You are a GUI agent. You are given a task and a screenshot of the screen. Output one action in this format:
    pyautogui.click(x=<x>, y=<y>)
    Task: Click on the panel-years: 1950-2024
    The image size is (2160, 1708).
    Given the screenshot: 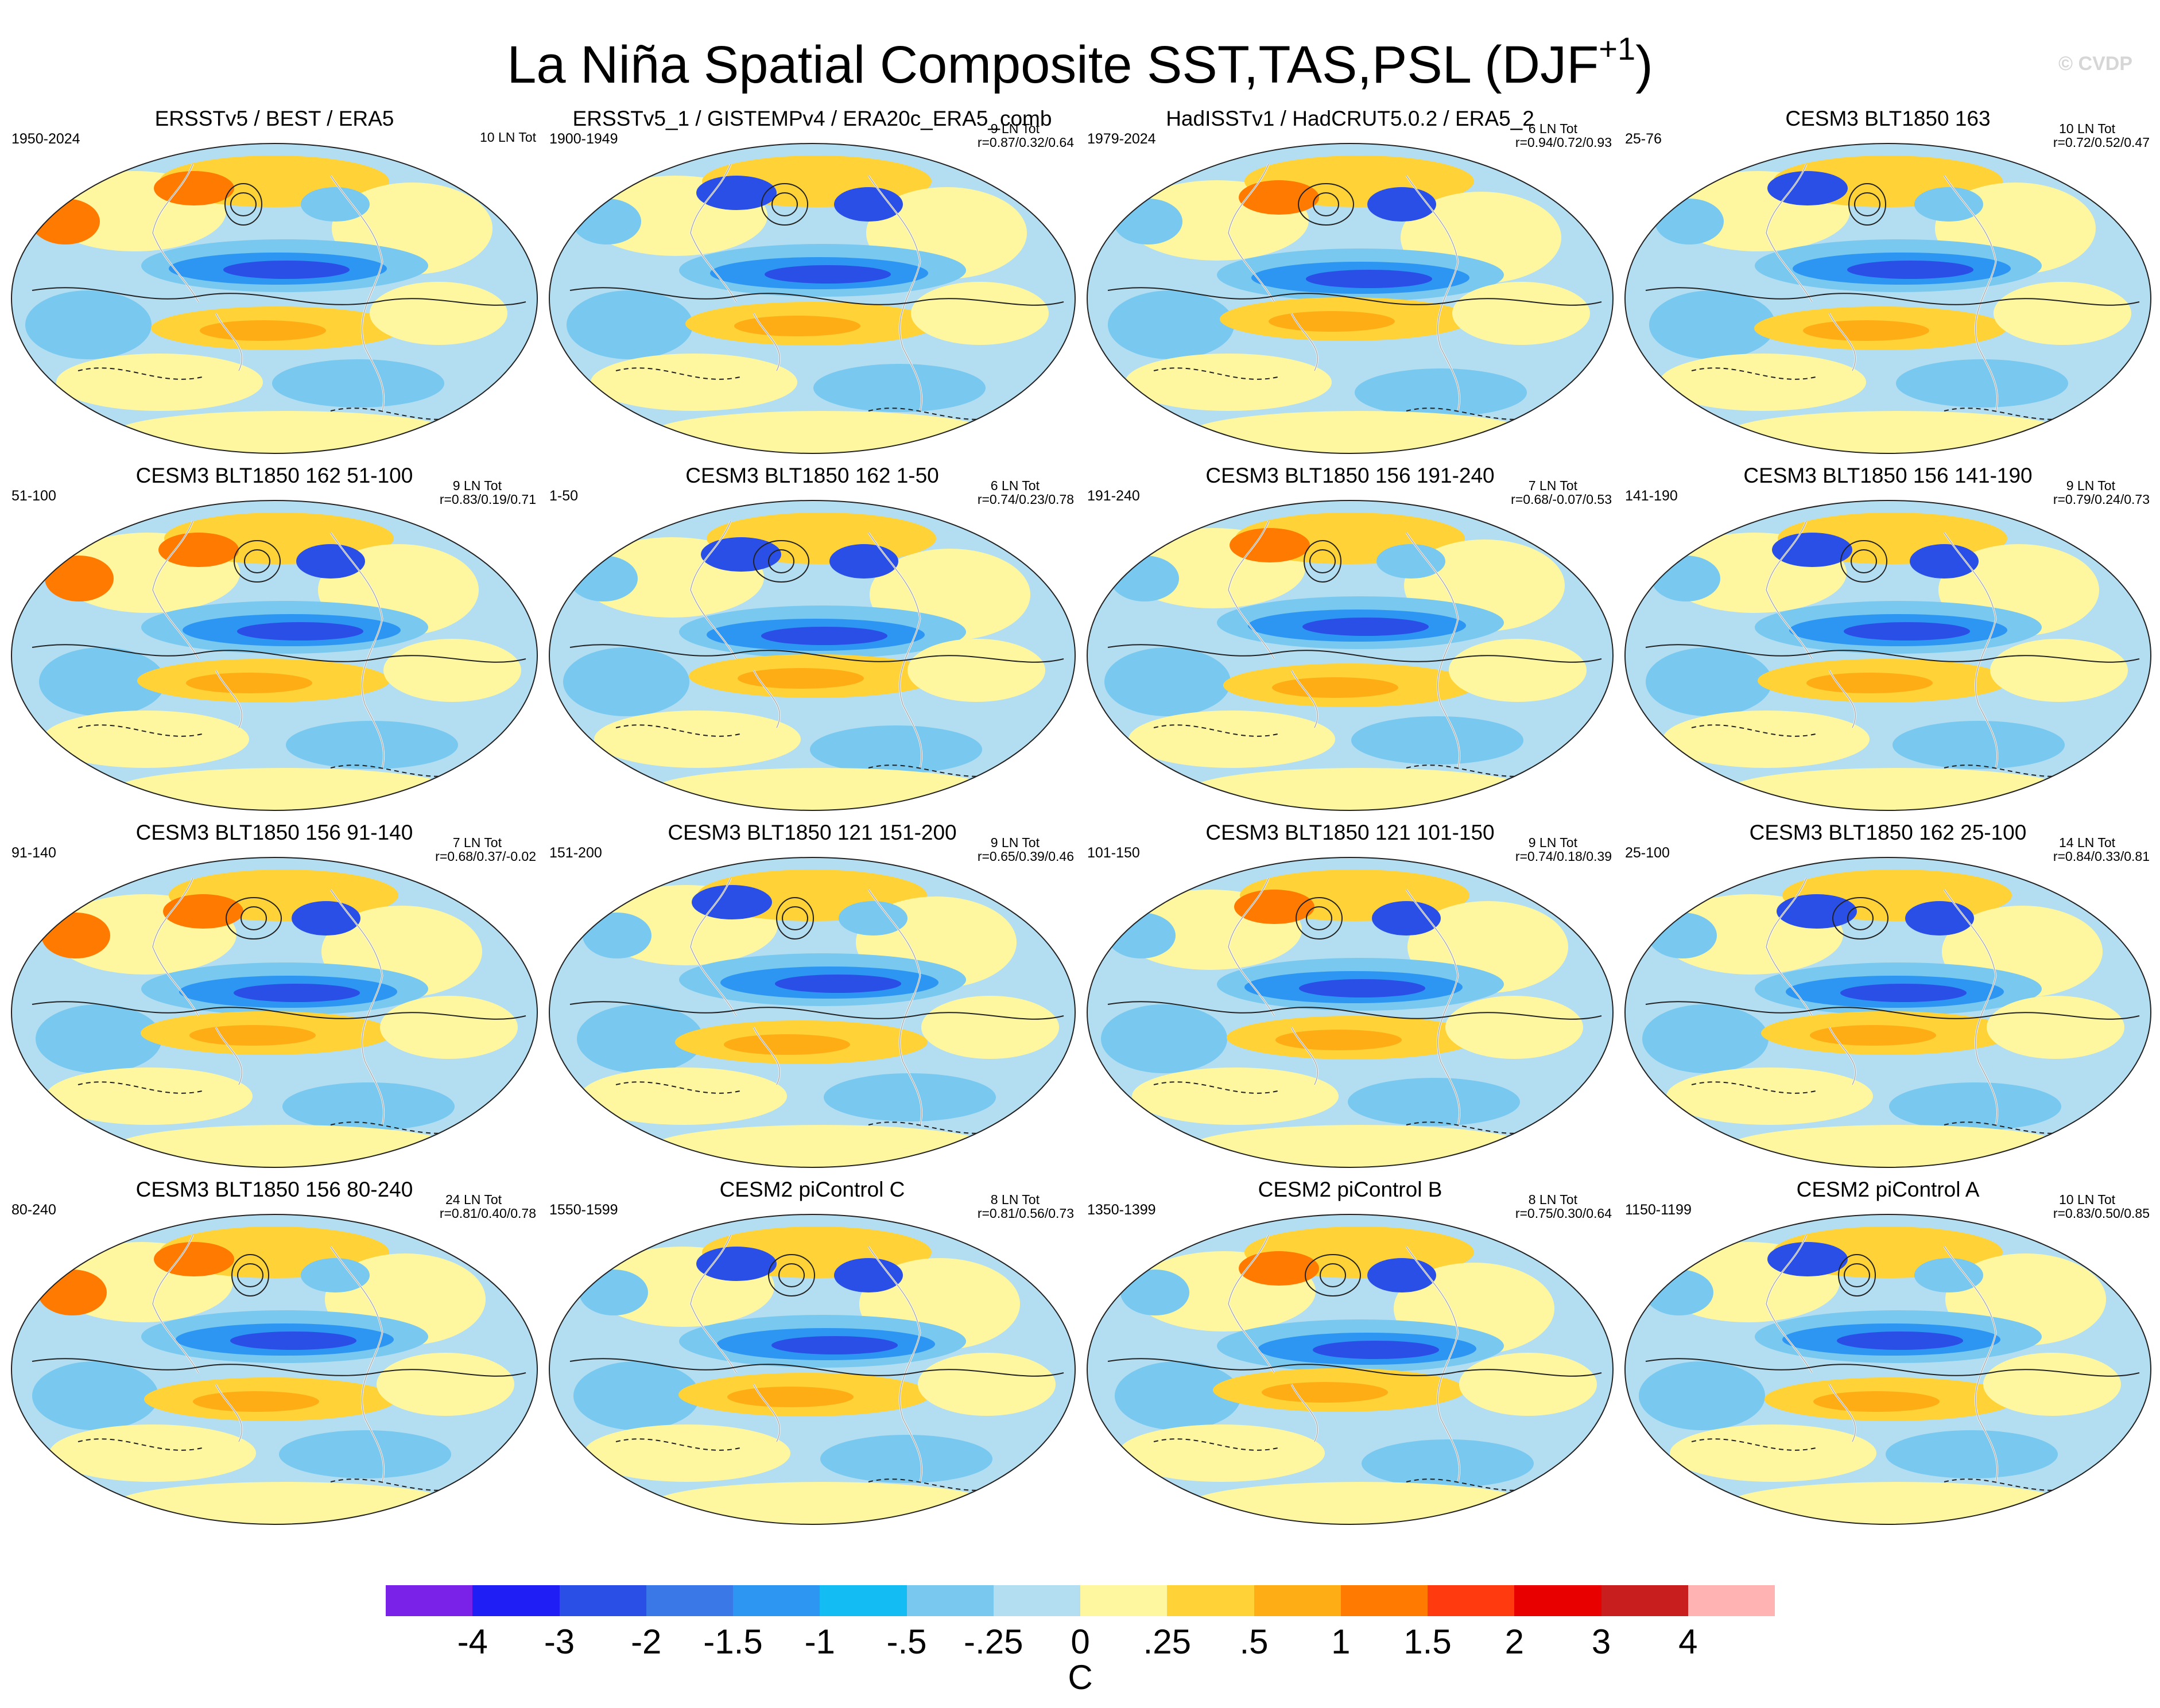 What is the action you would take?
    pyautogui.click(x=45, y=139)
    